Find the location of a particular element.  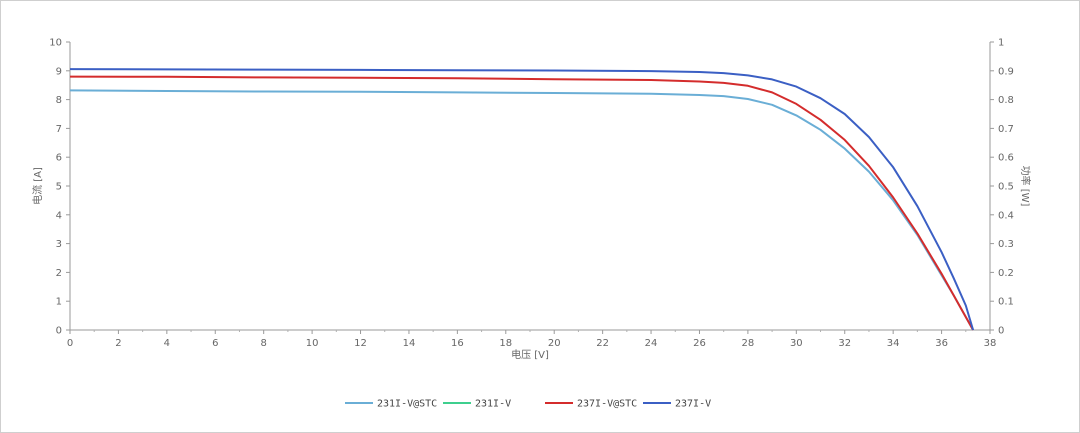

x-tick-label: 38 is located at coordinates (990, 343).